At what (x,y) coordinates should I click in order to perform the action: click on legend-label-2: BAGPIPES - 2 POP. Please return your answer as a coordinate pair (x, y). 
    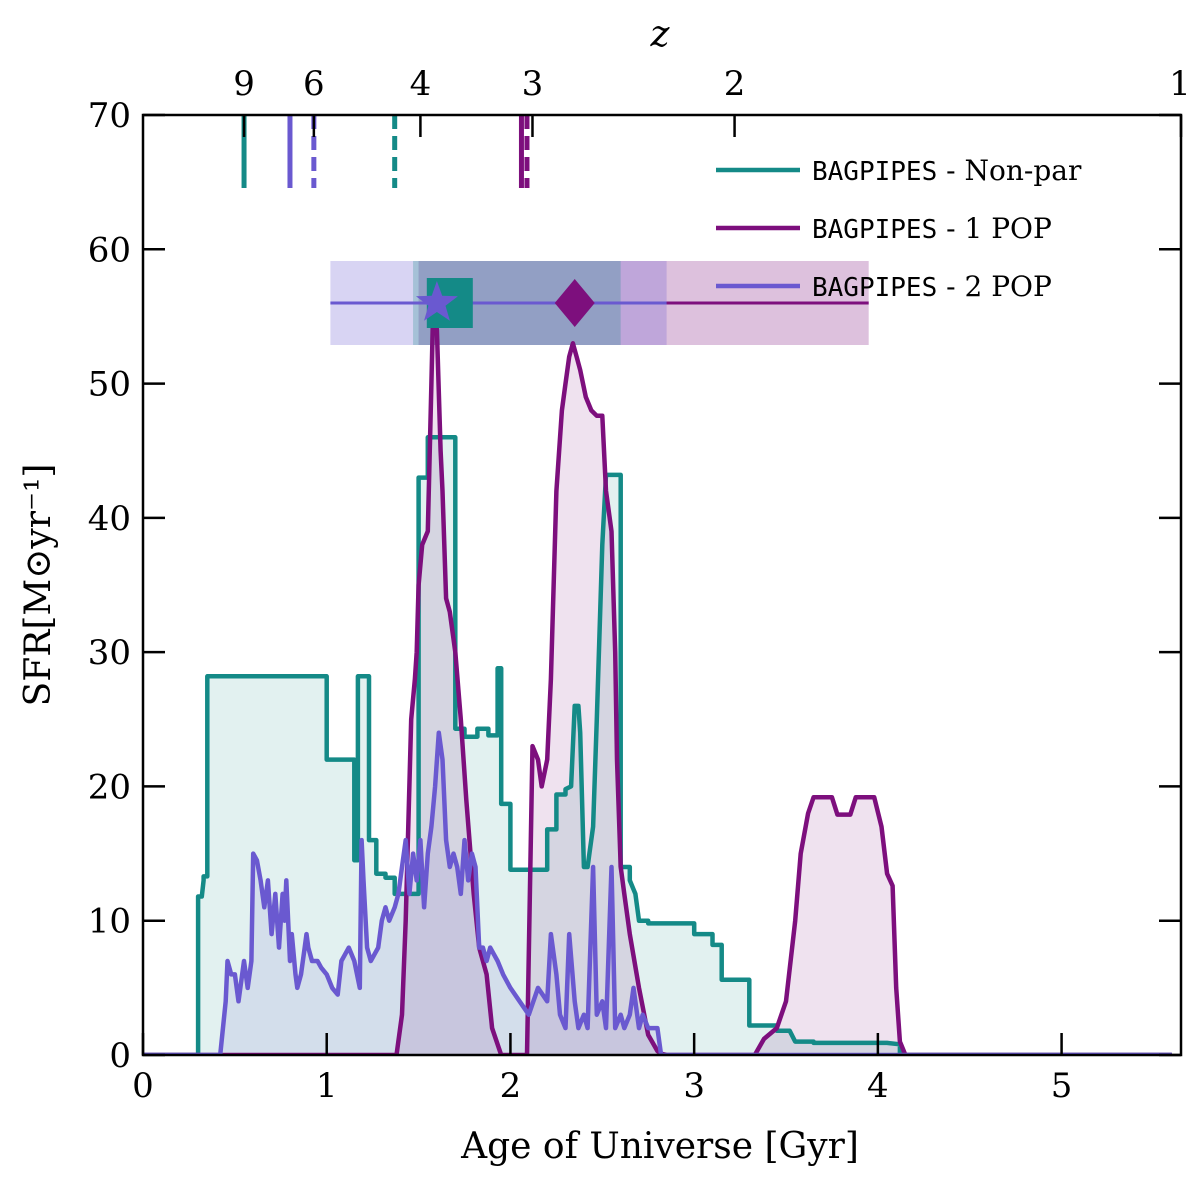
    Looking at the image, I should click on (932, 286).